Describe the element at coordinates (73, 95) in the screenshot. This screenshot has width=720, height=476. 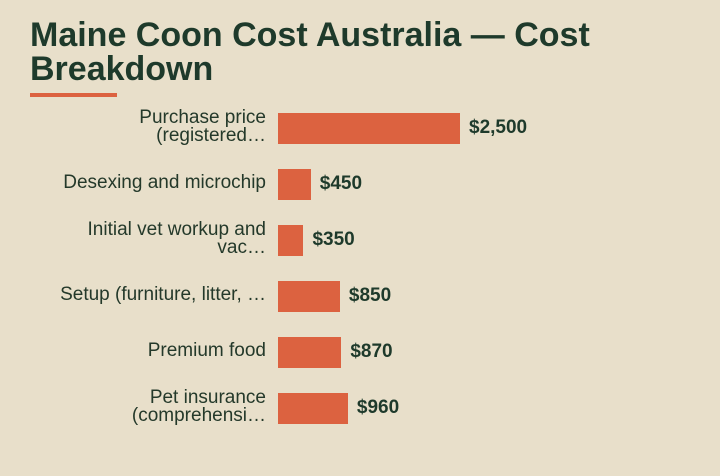
I see `title-underline` at that location.